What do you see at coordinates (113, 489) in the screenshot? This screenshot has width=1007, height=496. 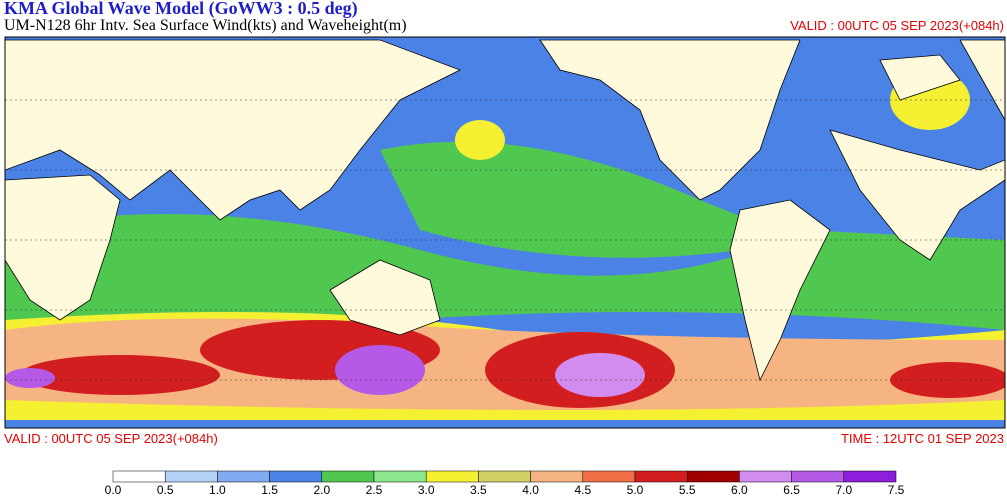 I see `colorbar-label: 0.0` at bounding box center [113, 489].